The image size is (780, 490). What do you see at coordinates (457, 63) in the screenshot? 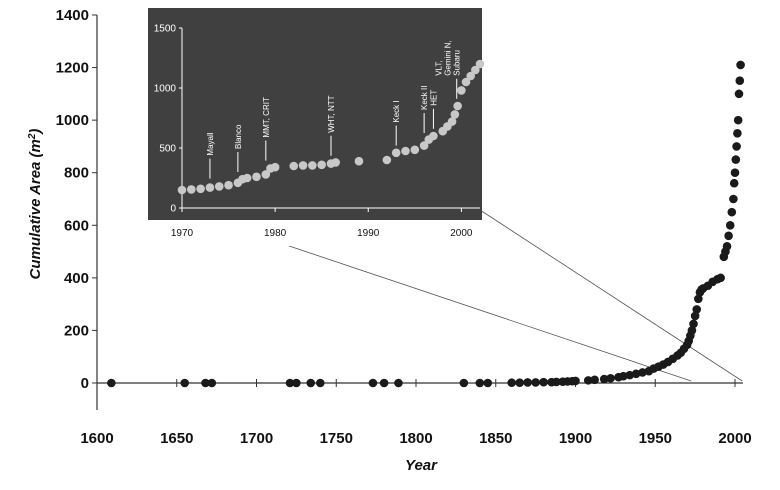
I see `annotation-label: Subaru` at bounding box center [457, 63].